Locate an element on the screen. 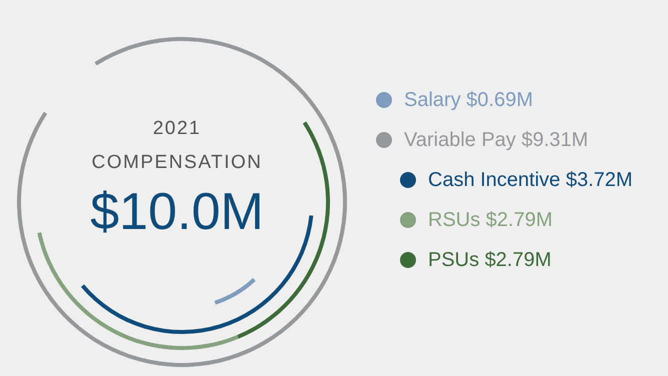  data-label: $9.31M is located at coordinates (554, 139).